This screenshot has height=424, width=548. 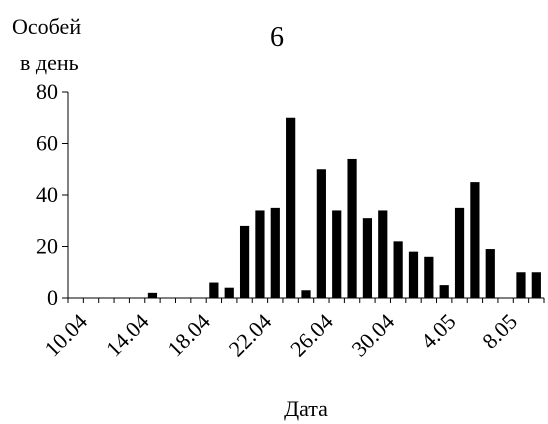 What do you see at coordinates (250, 335) in the screenshot?
I see `x-tick-label-22.04: 22.04` at bounding box center [250, 335].